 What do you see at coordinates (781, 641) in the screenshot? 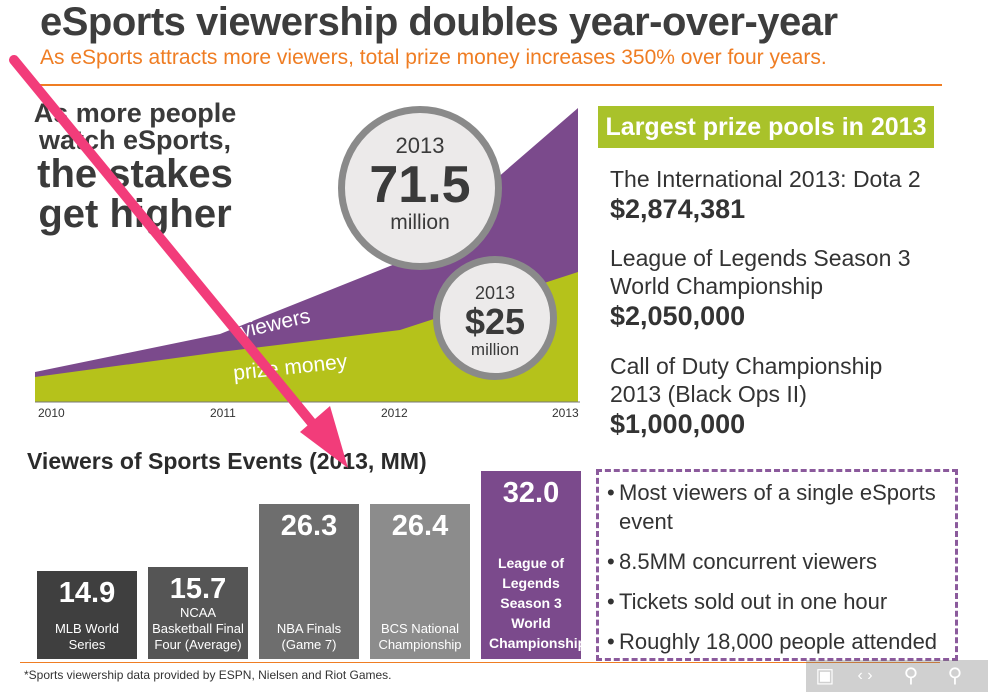
I see `fact-item: Roughly 18,000 people attended` at bounding box center [781, 641].